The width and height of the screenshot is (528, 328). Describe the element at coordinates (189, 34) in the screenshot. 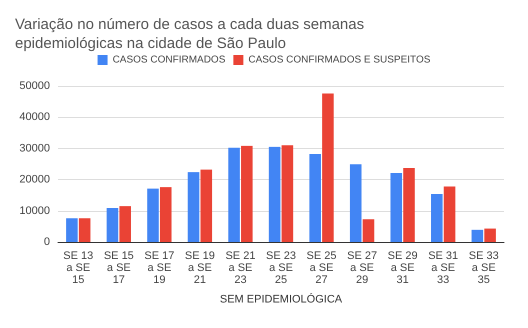

I see `chart-title: Variação no número de casos a cada duas semanas epidemiológicas na cidade de São Paulo` at that location.